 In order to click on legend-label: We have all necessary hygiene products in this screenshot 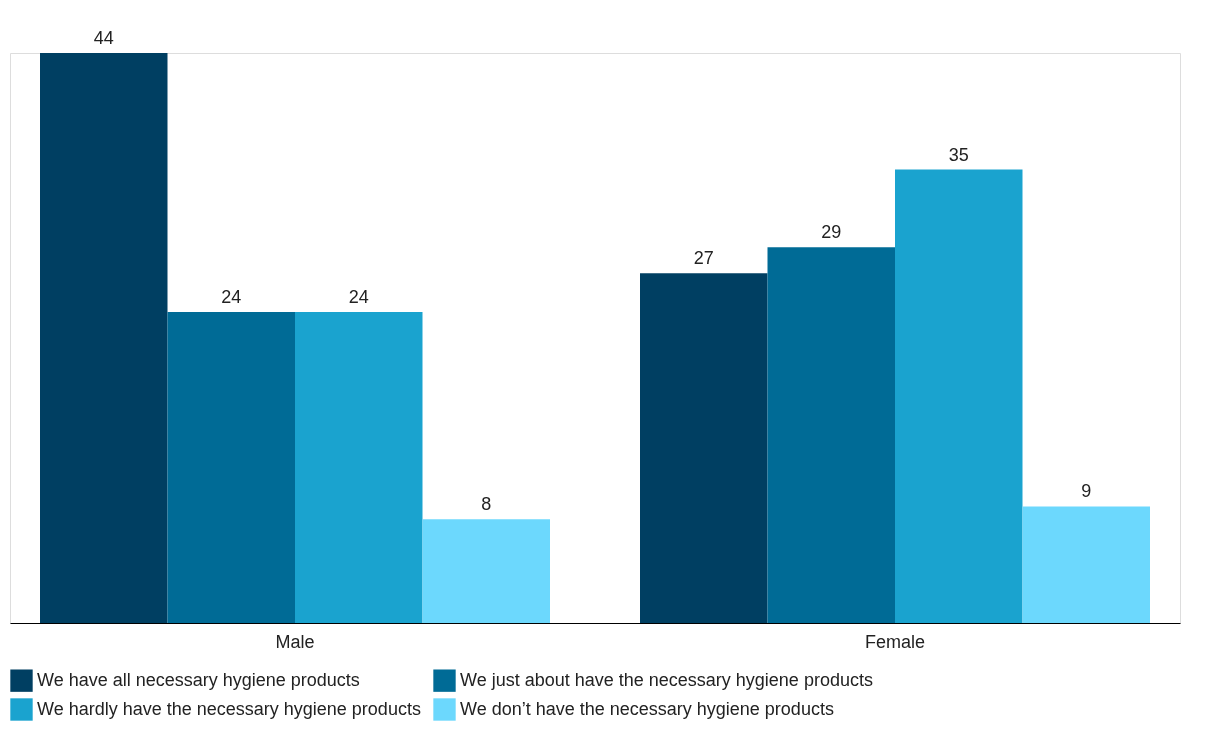, I will do `click(198, 679)`.